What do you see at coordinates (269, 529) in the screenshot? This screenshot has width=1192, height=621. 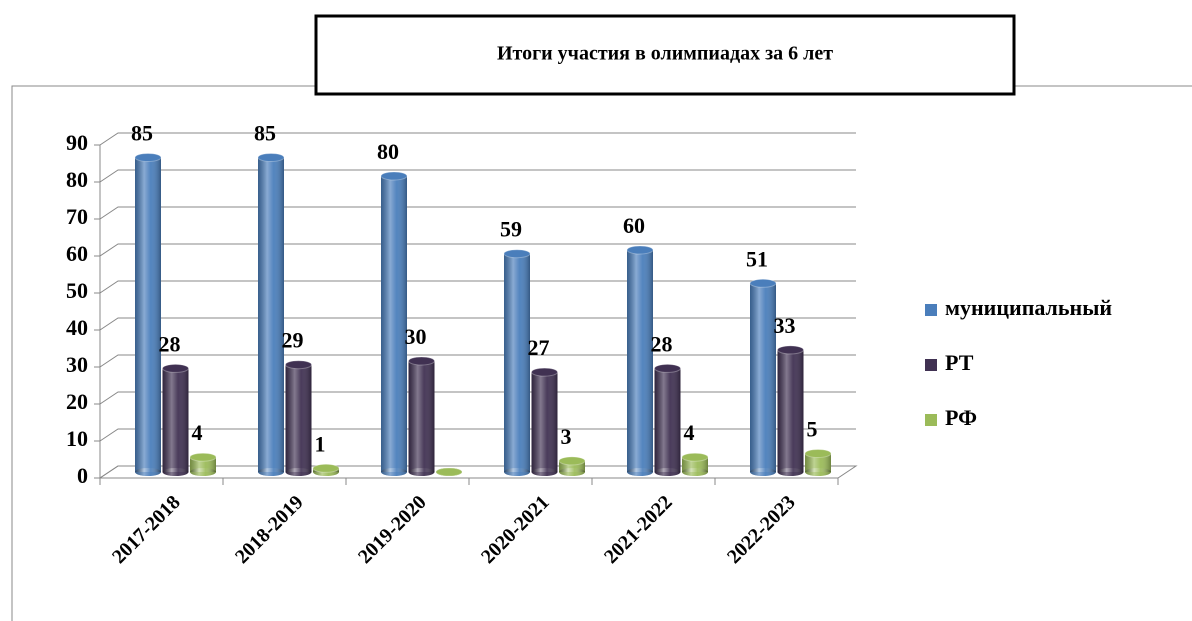 I see `x-tick-label: 2018-2019` at bounding box center [269, 529].